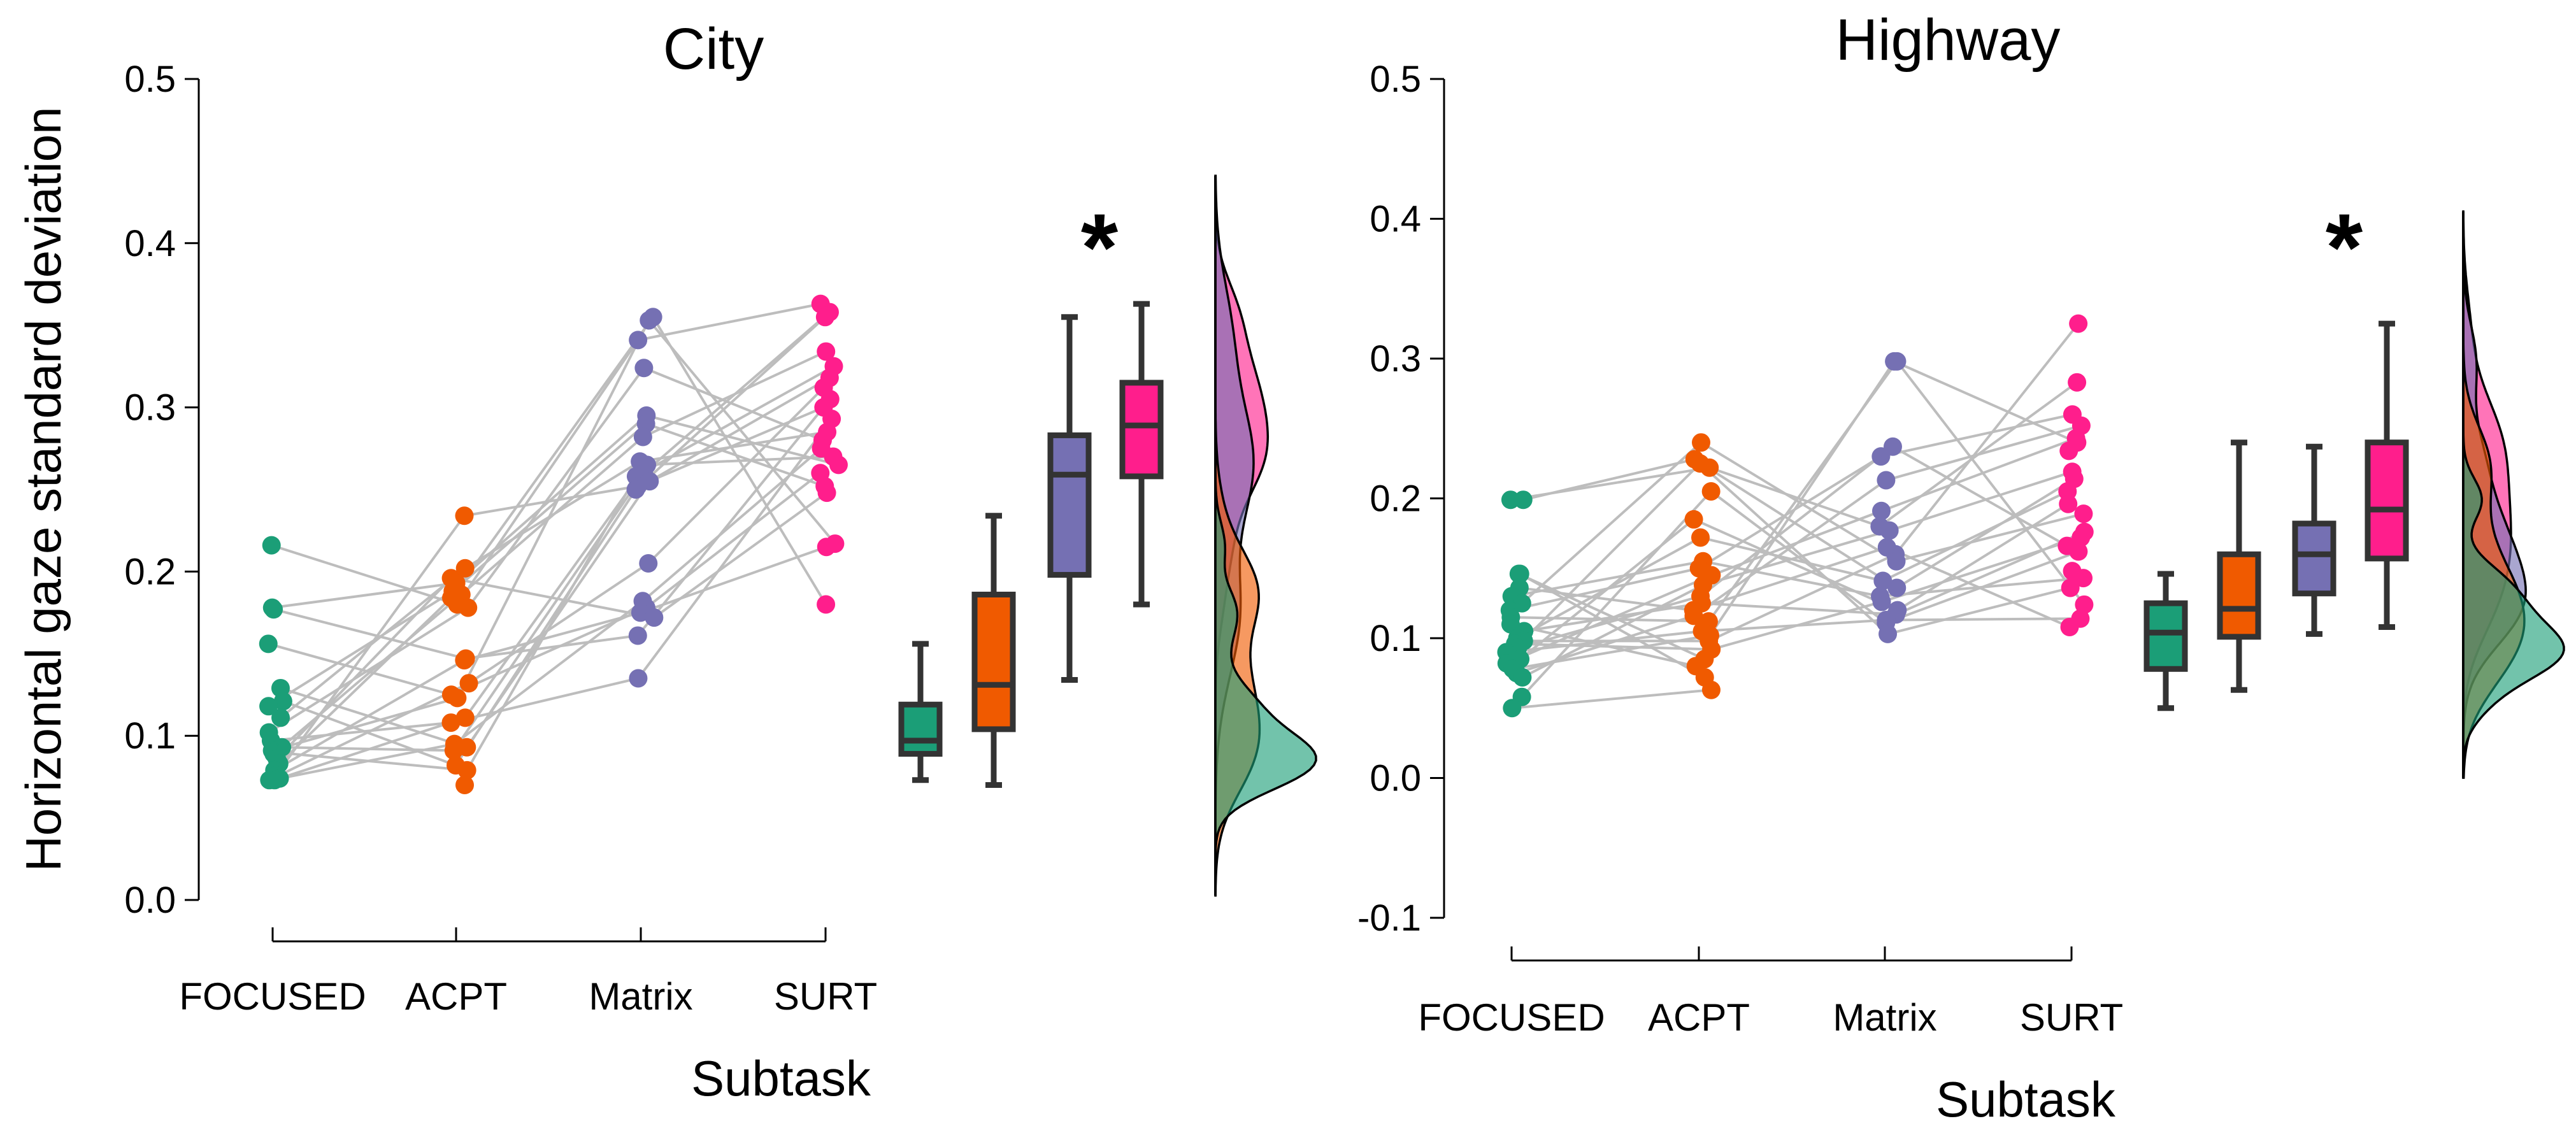 This screenshot has height=1142, width=2576. I want to click on x-axis-title: Subtask, so click(781, 1078).